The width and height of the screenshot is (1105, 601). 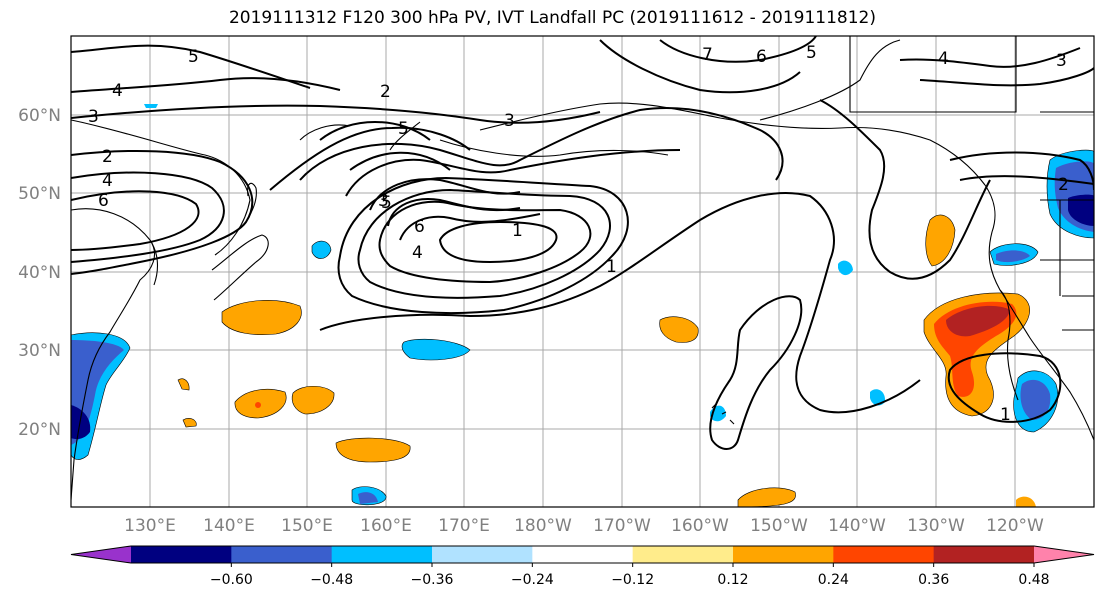 I want to click on contour-label: 7, so click(x=707, y=55).